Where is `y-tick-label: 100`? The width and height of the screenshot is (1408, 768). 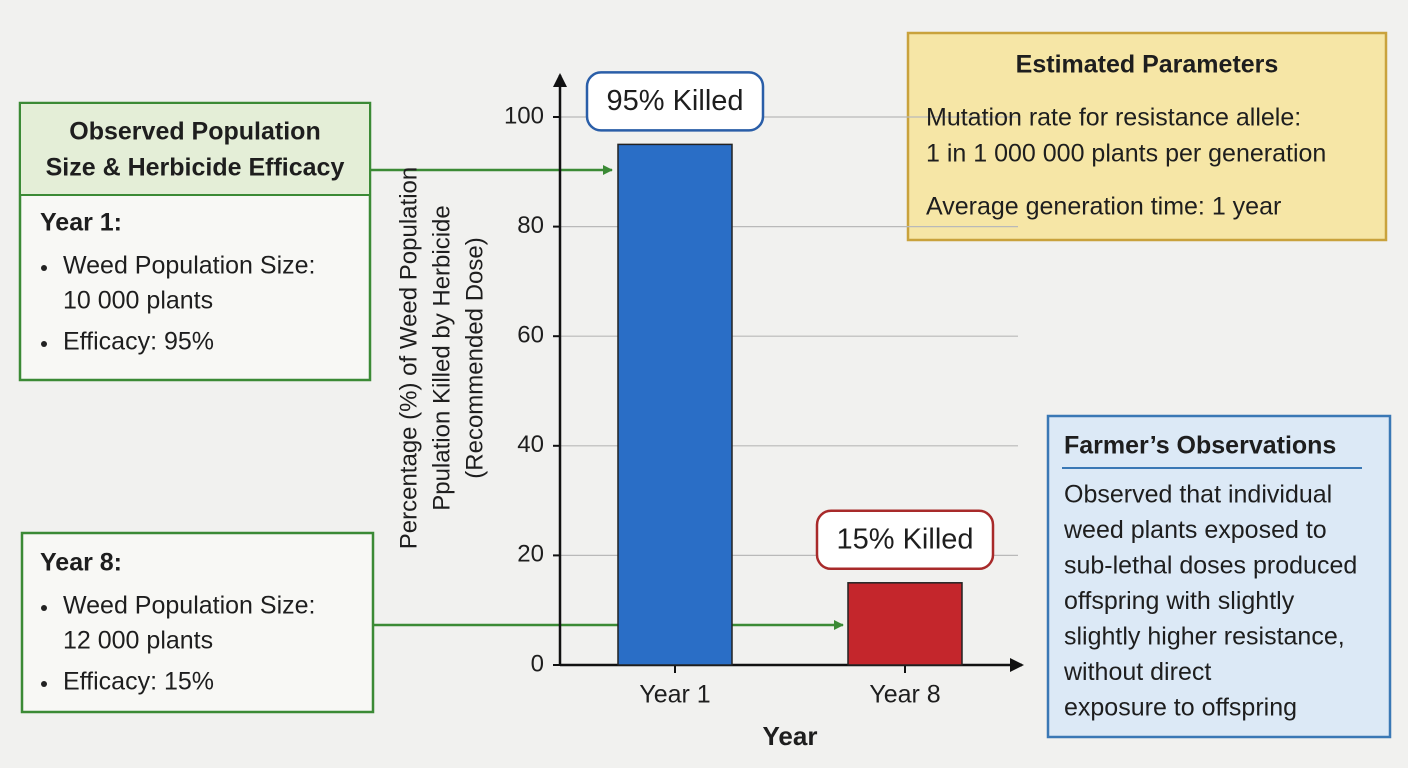 y-tick-label: 100 is located at coordinates (524, 115).